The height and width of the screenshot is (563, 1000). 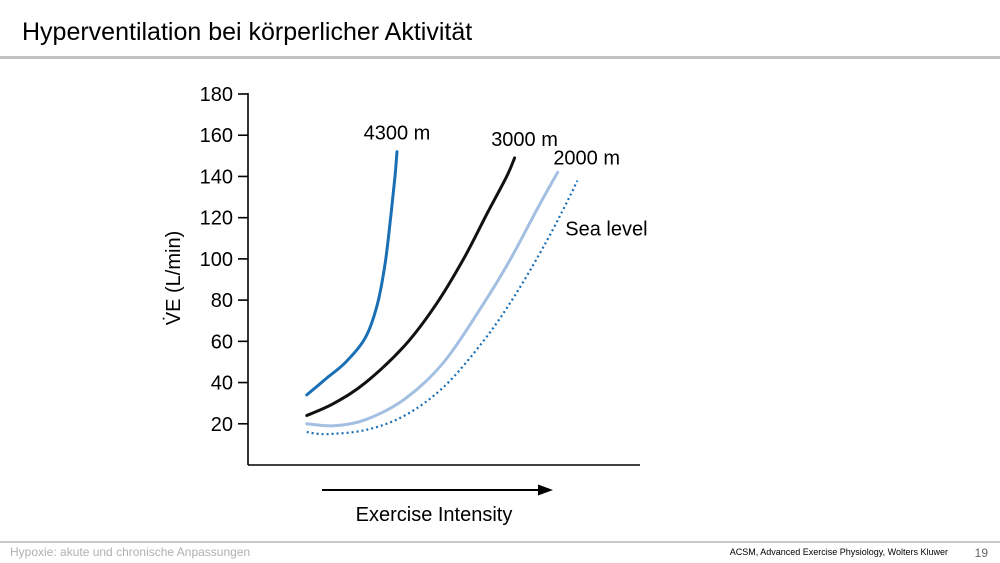 I want to click on curve-label-2000-m: 2000 m, so click(x=586, y=158).